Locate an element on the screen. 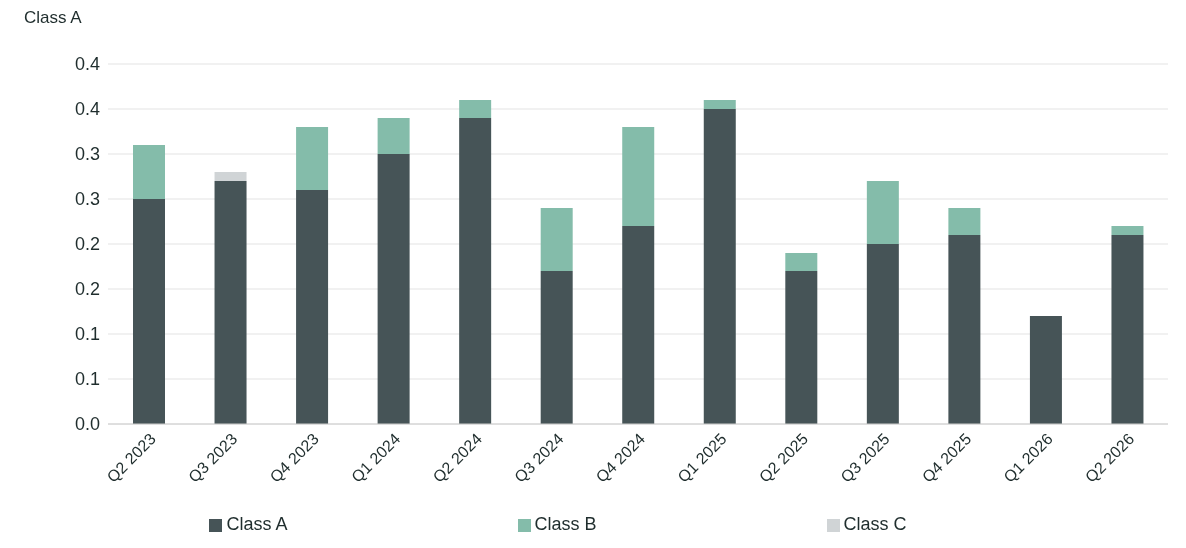 This screenshot has width=1186, height=548. legend-label: Class B is located at coordinates (565, 524).